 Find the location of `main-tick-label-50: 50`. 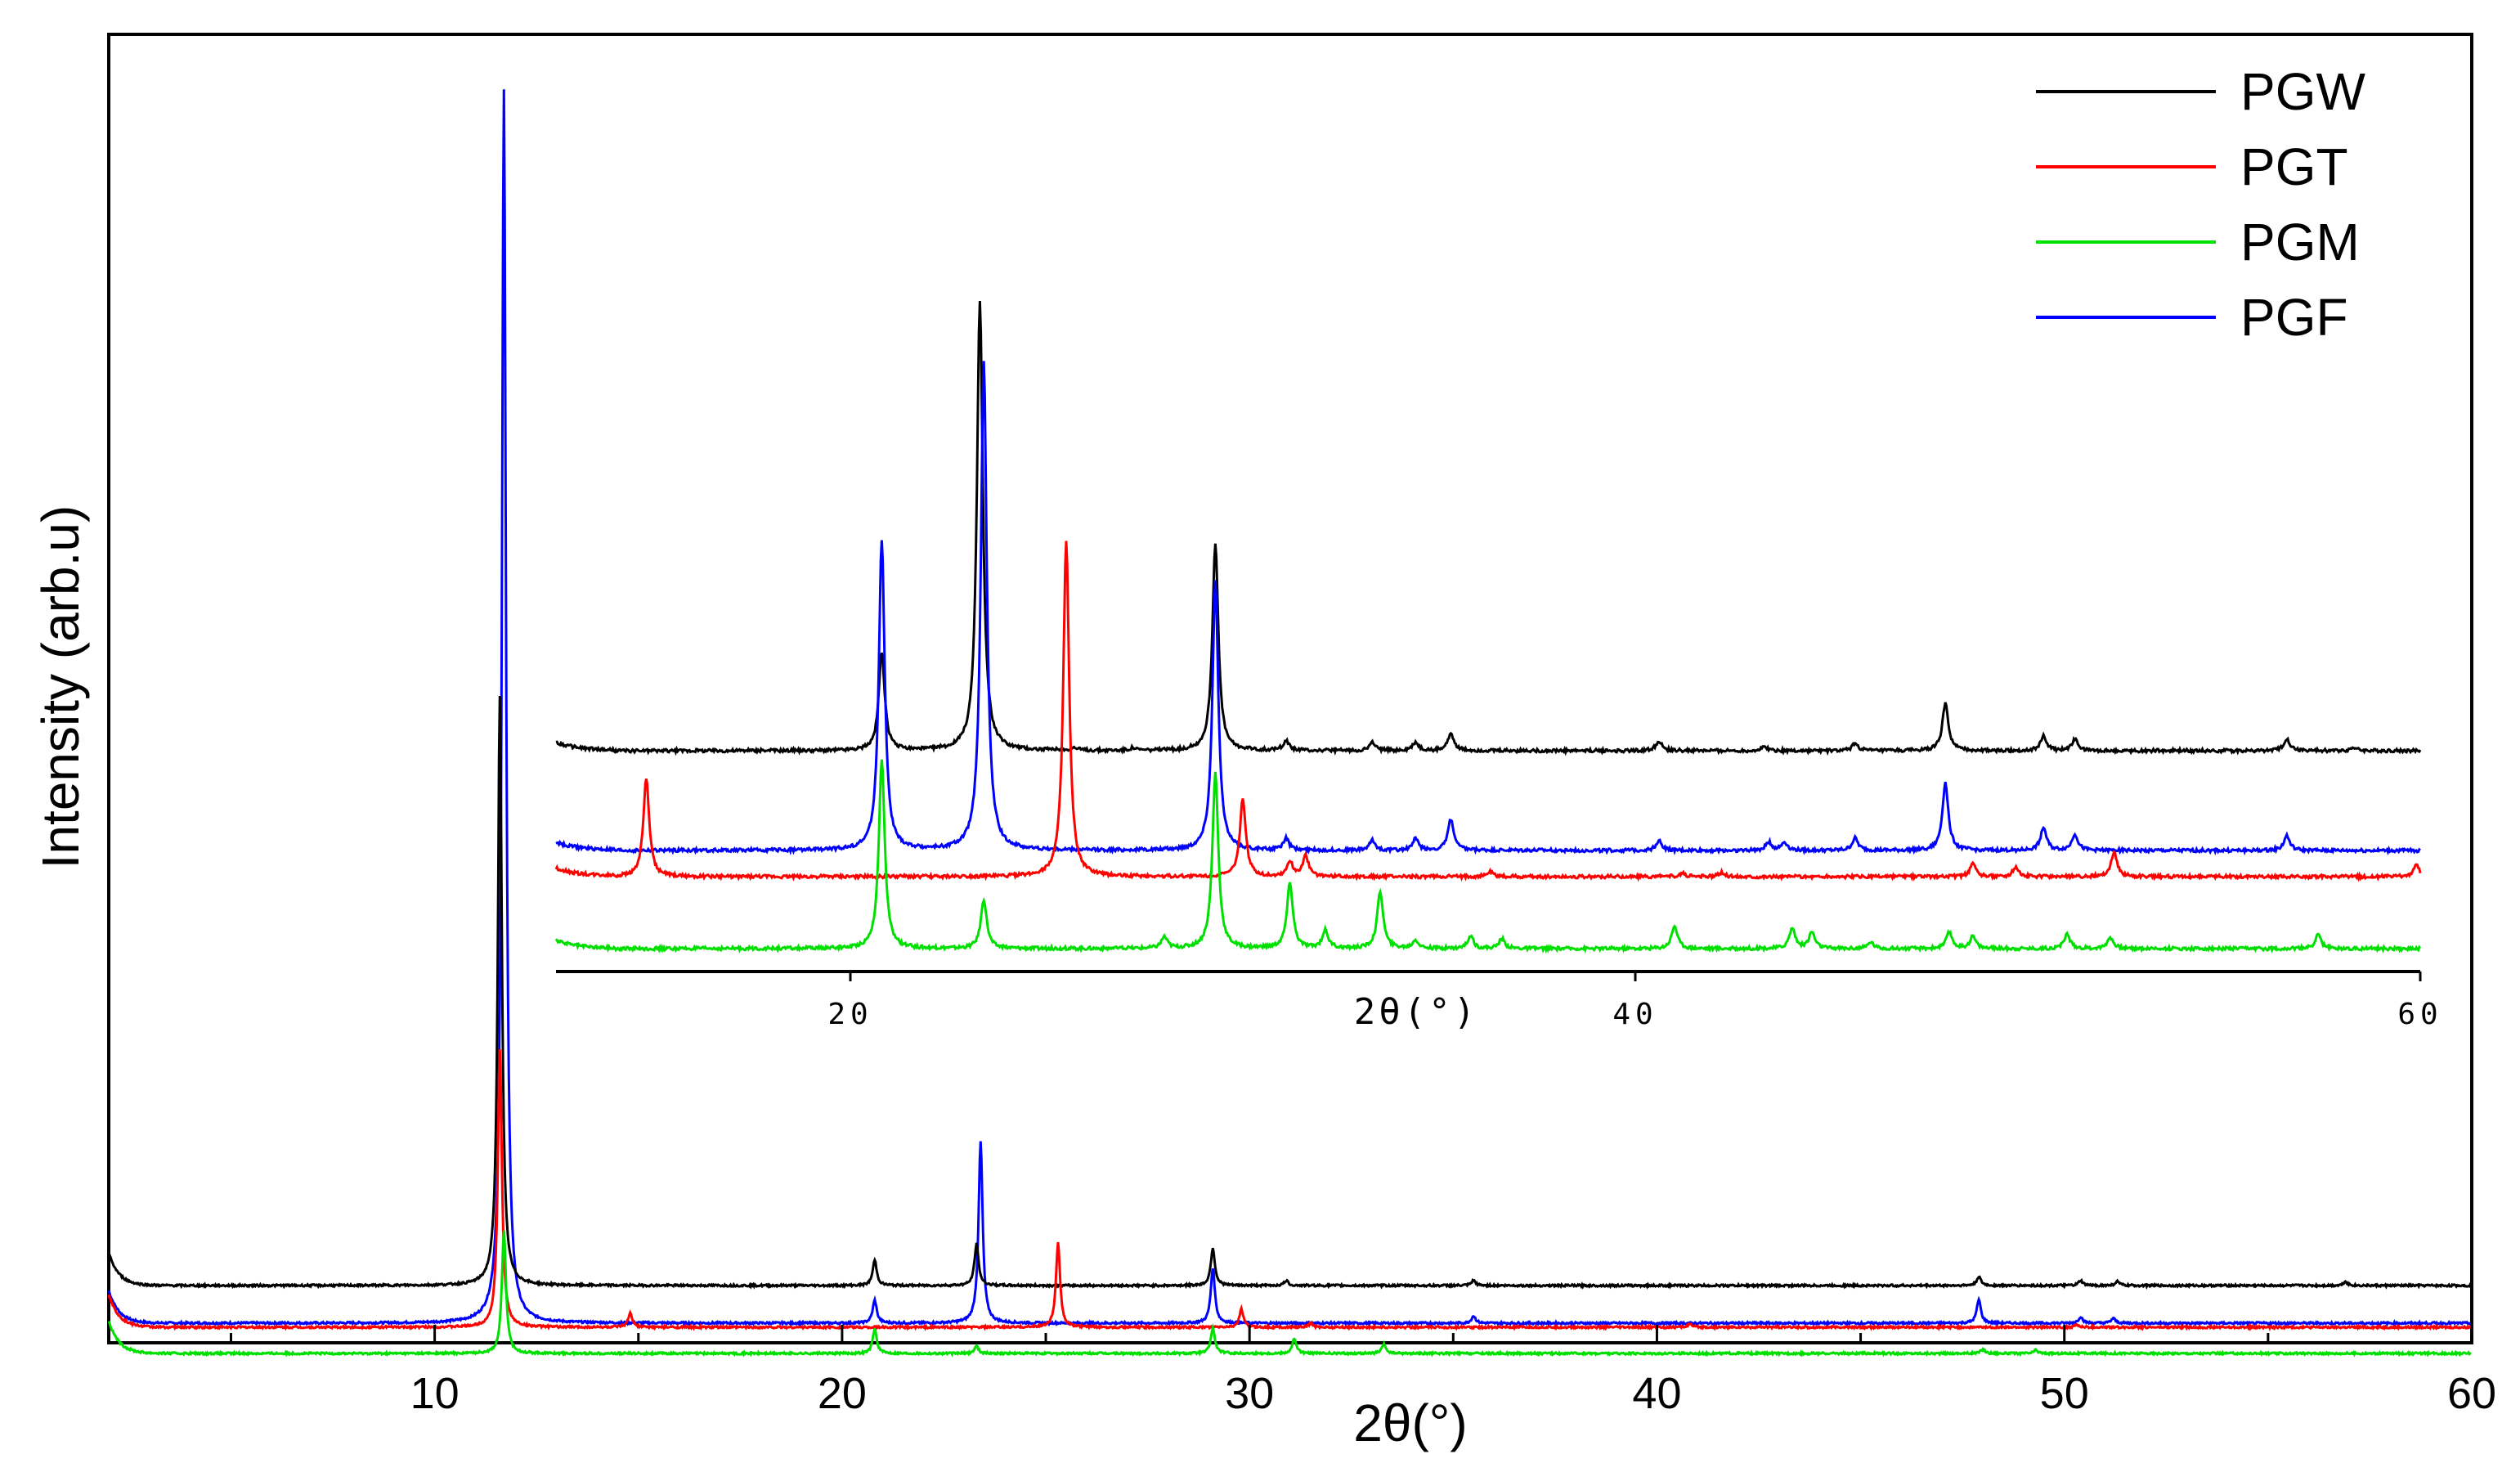

main-tick-label-50: 50 is located at coordinates (2064, 1393).